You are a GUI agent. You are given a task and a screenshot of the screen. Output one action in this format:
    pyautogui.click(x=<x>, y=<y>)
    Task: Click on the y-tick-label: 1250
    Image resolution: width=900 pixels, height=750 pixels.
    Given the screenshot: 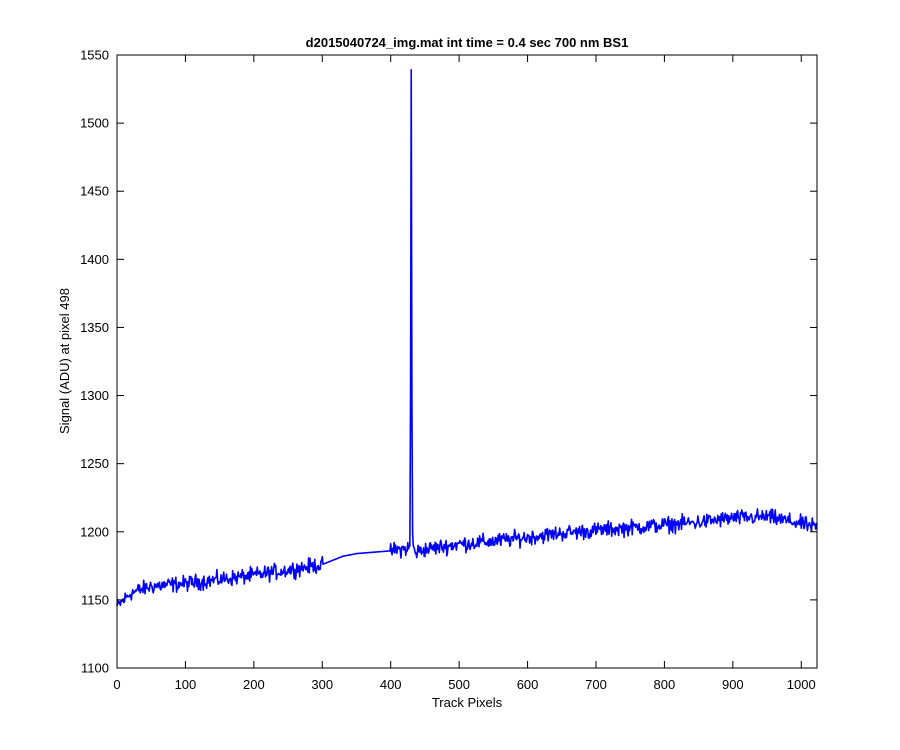 What is the action you would take?
    pyautogui.click(x=94, y=463)
    